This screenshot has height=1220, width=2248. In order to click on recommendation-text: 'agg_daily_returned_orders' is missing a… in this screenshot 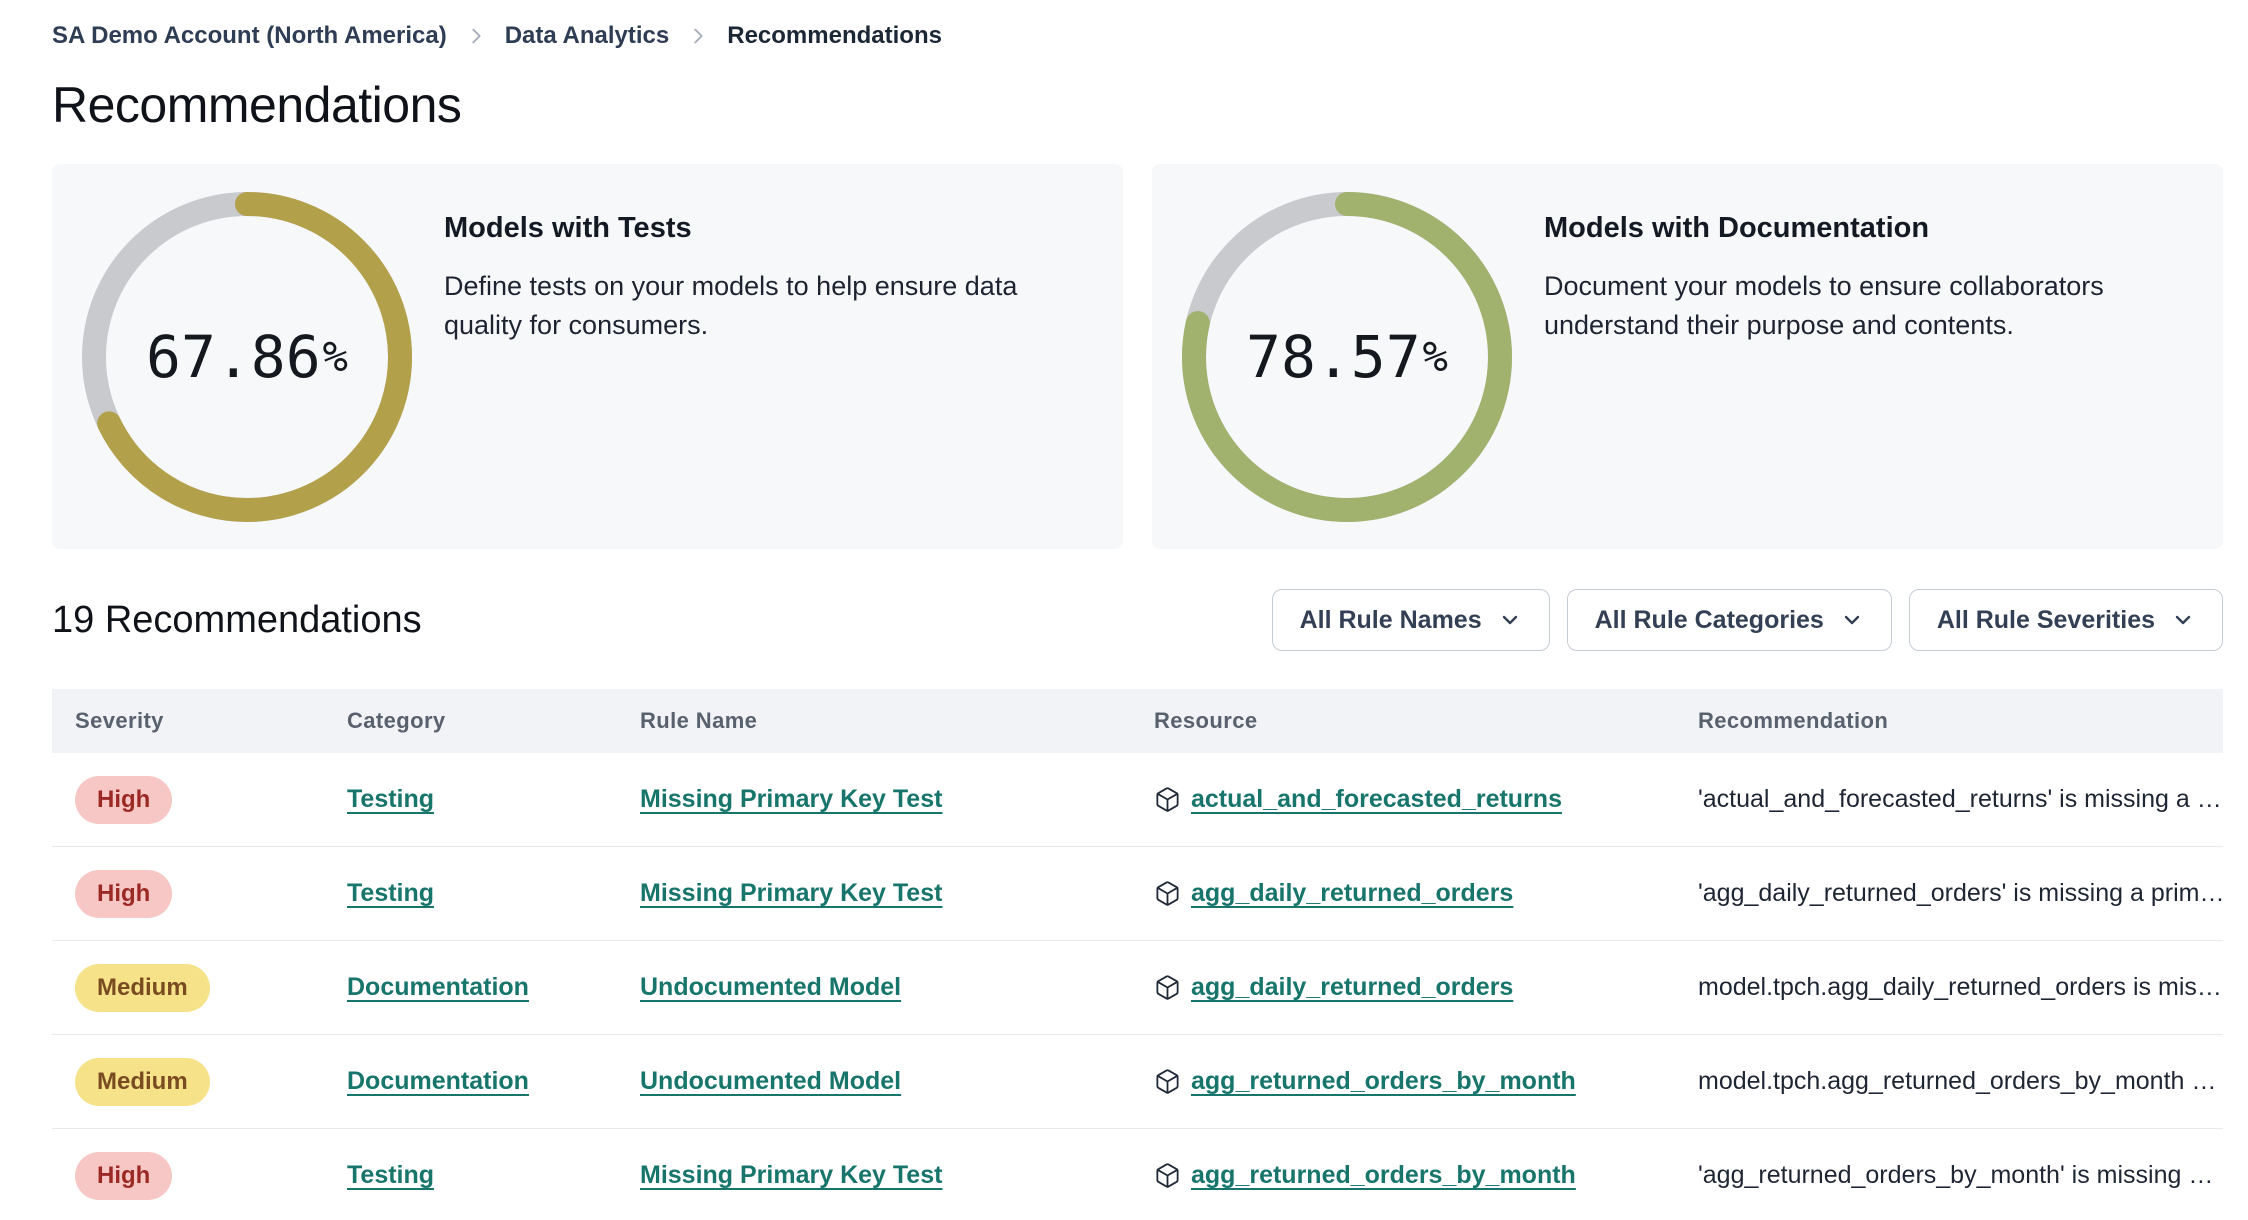, I will do `click(1960, 893)`.